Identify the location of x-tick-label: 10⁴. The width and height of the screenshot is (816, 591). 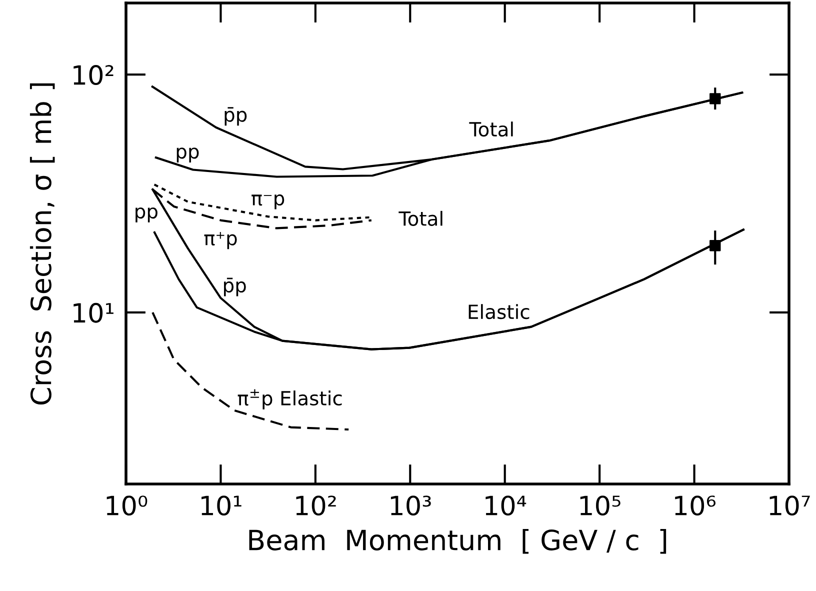
(506, 506).